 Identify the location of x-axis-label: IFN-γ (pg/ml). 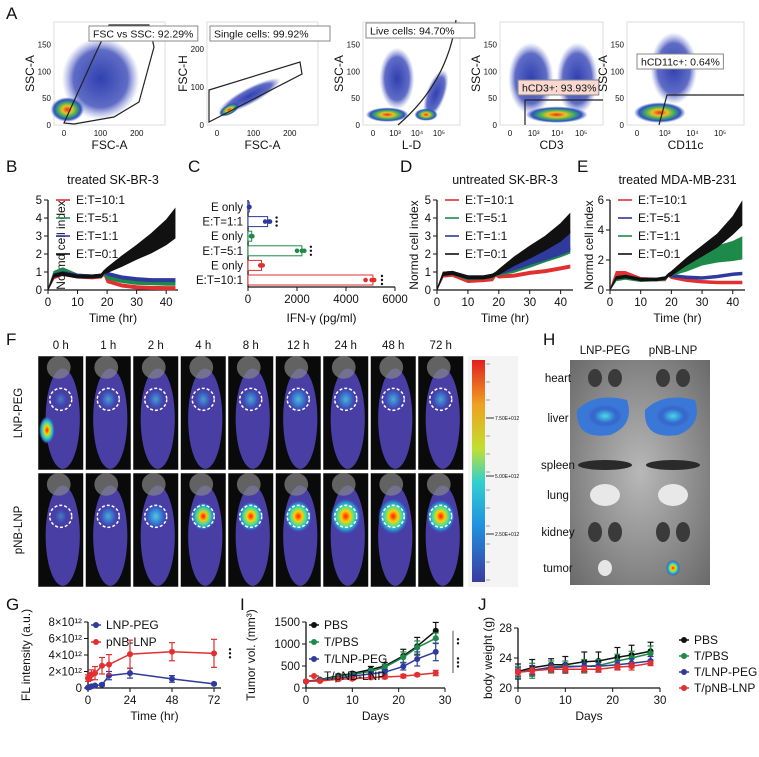
(322, 318).